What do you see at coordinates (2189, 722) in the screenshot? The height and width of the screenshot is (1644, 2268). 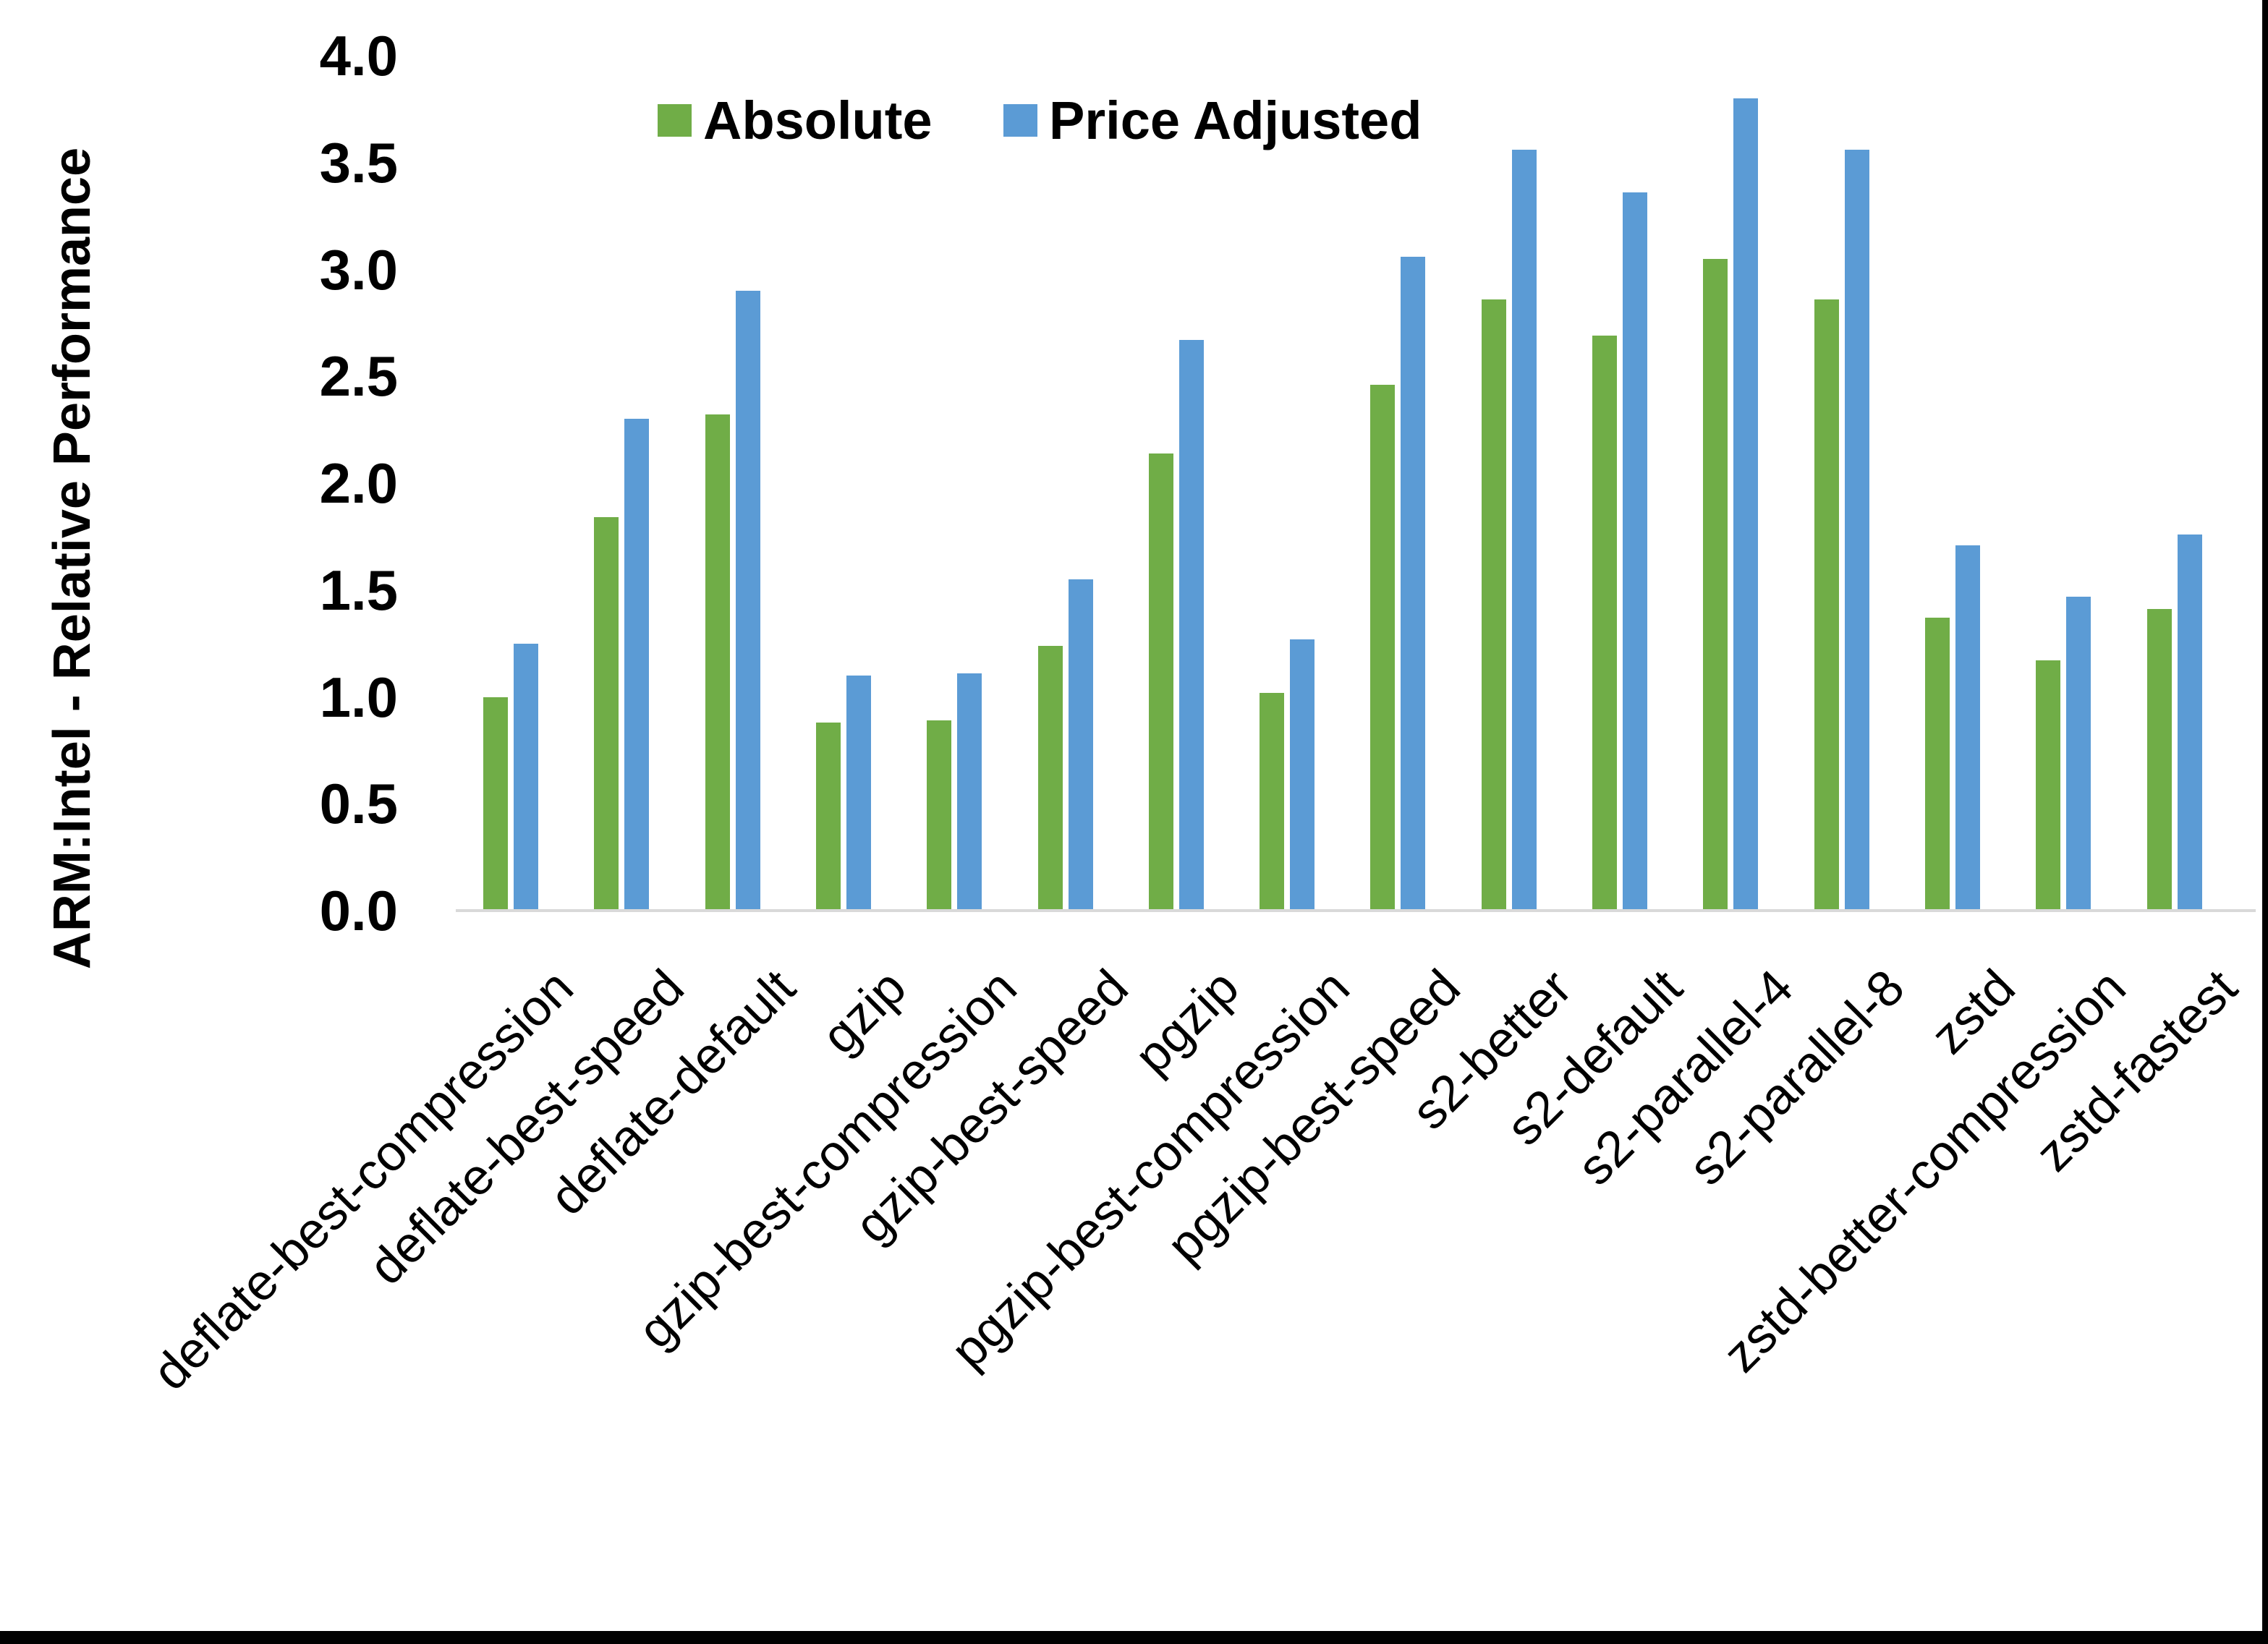 I see `bar-price-adjusted-zstd-fastest` at bounding box center [2189, 722].